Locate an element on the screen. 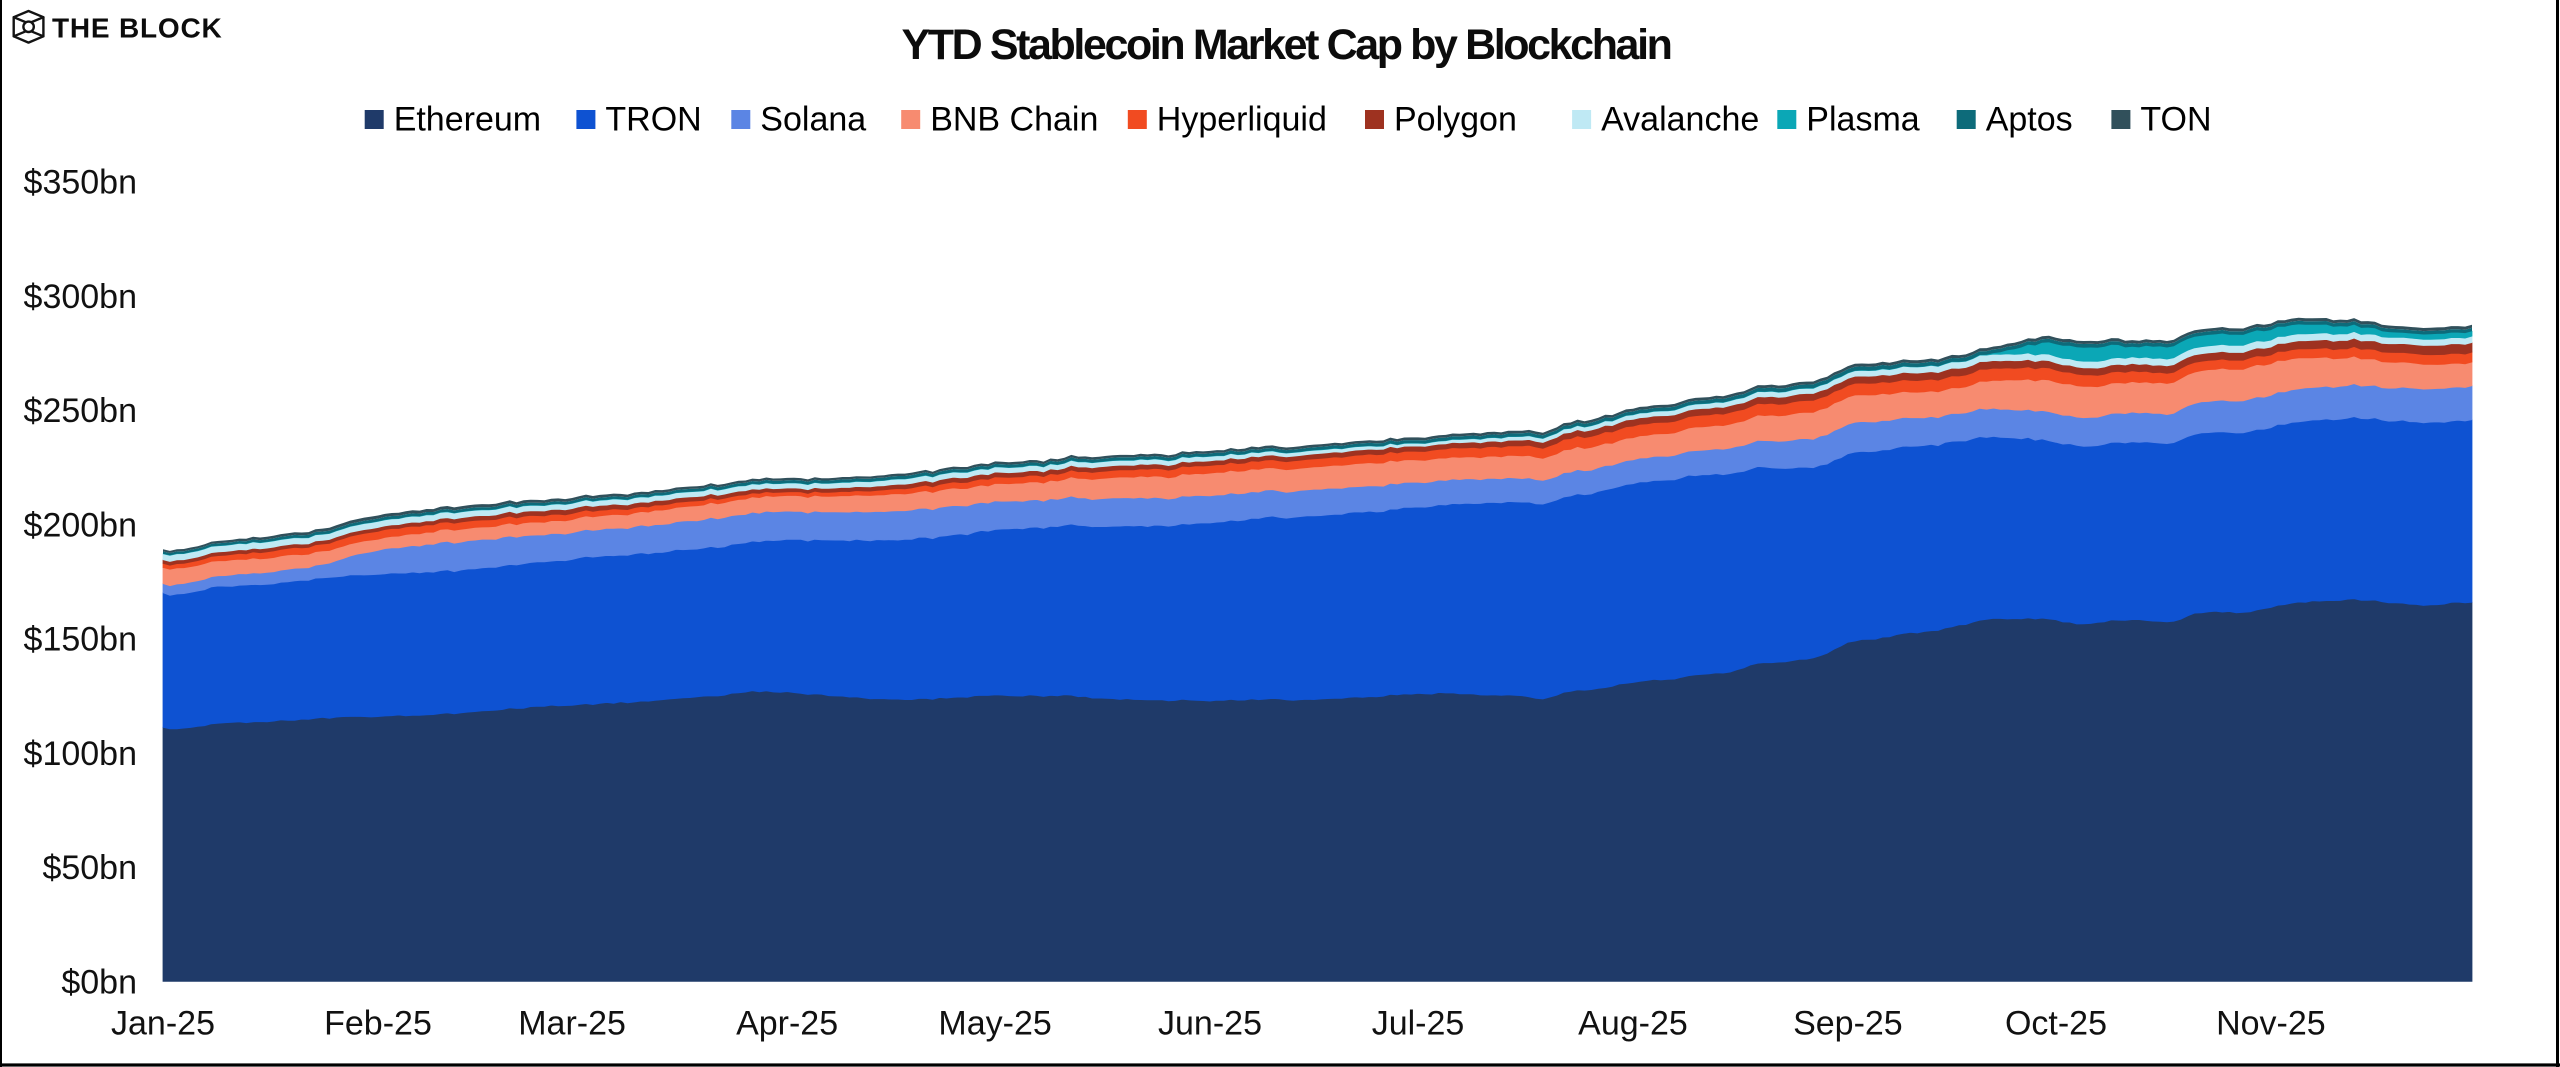  svg-text: THE BLOCK is located at coordinates (137, 28).